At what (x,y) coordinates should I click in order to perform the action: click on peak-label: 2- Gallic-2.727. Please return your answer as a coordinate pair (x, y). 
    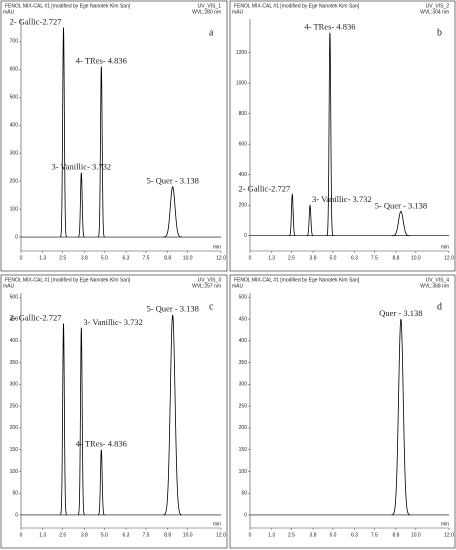
    Looking at the image, I should click on (36, 317).